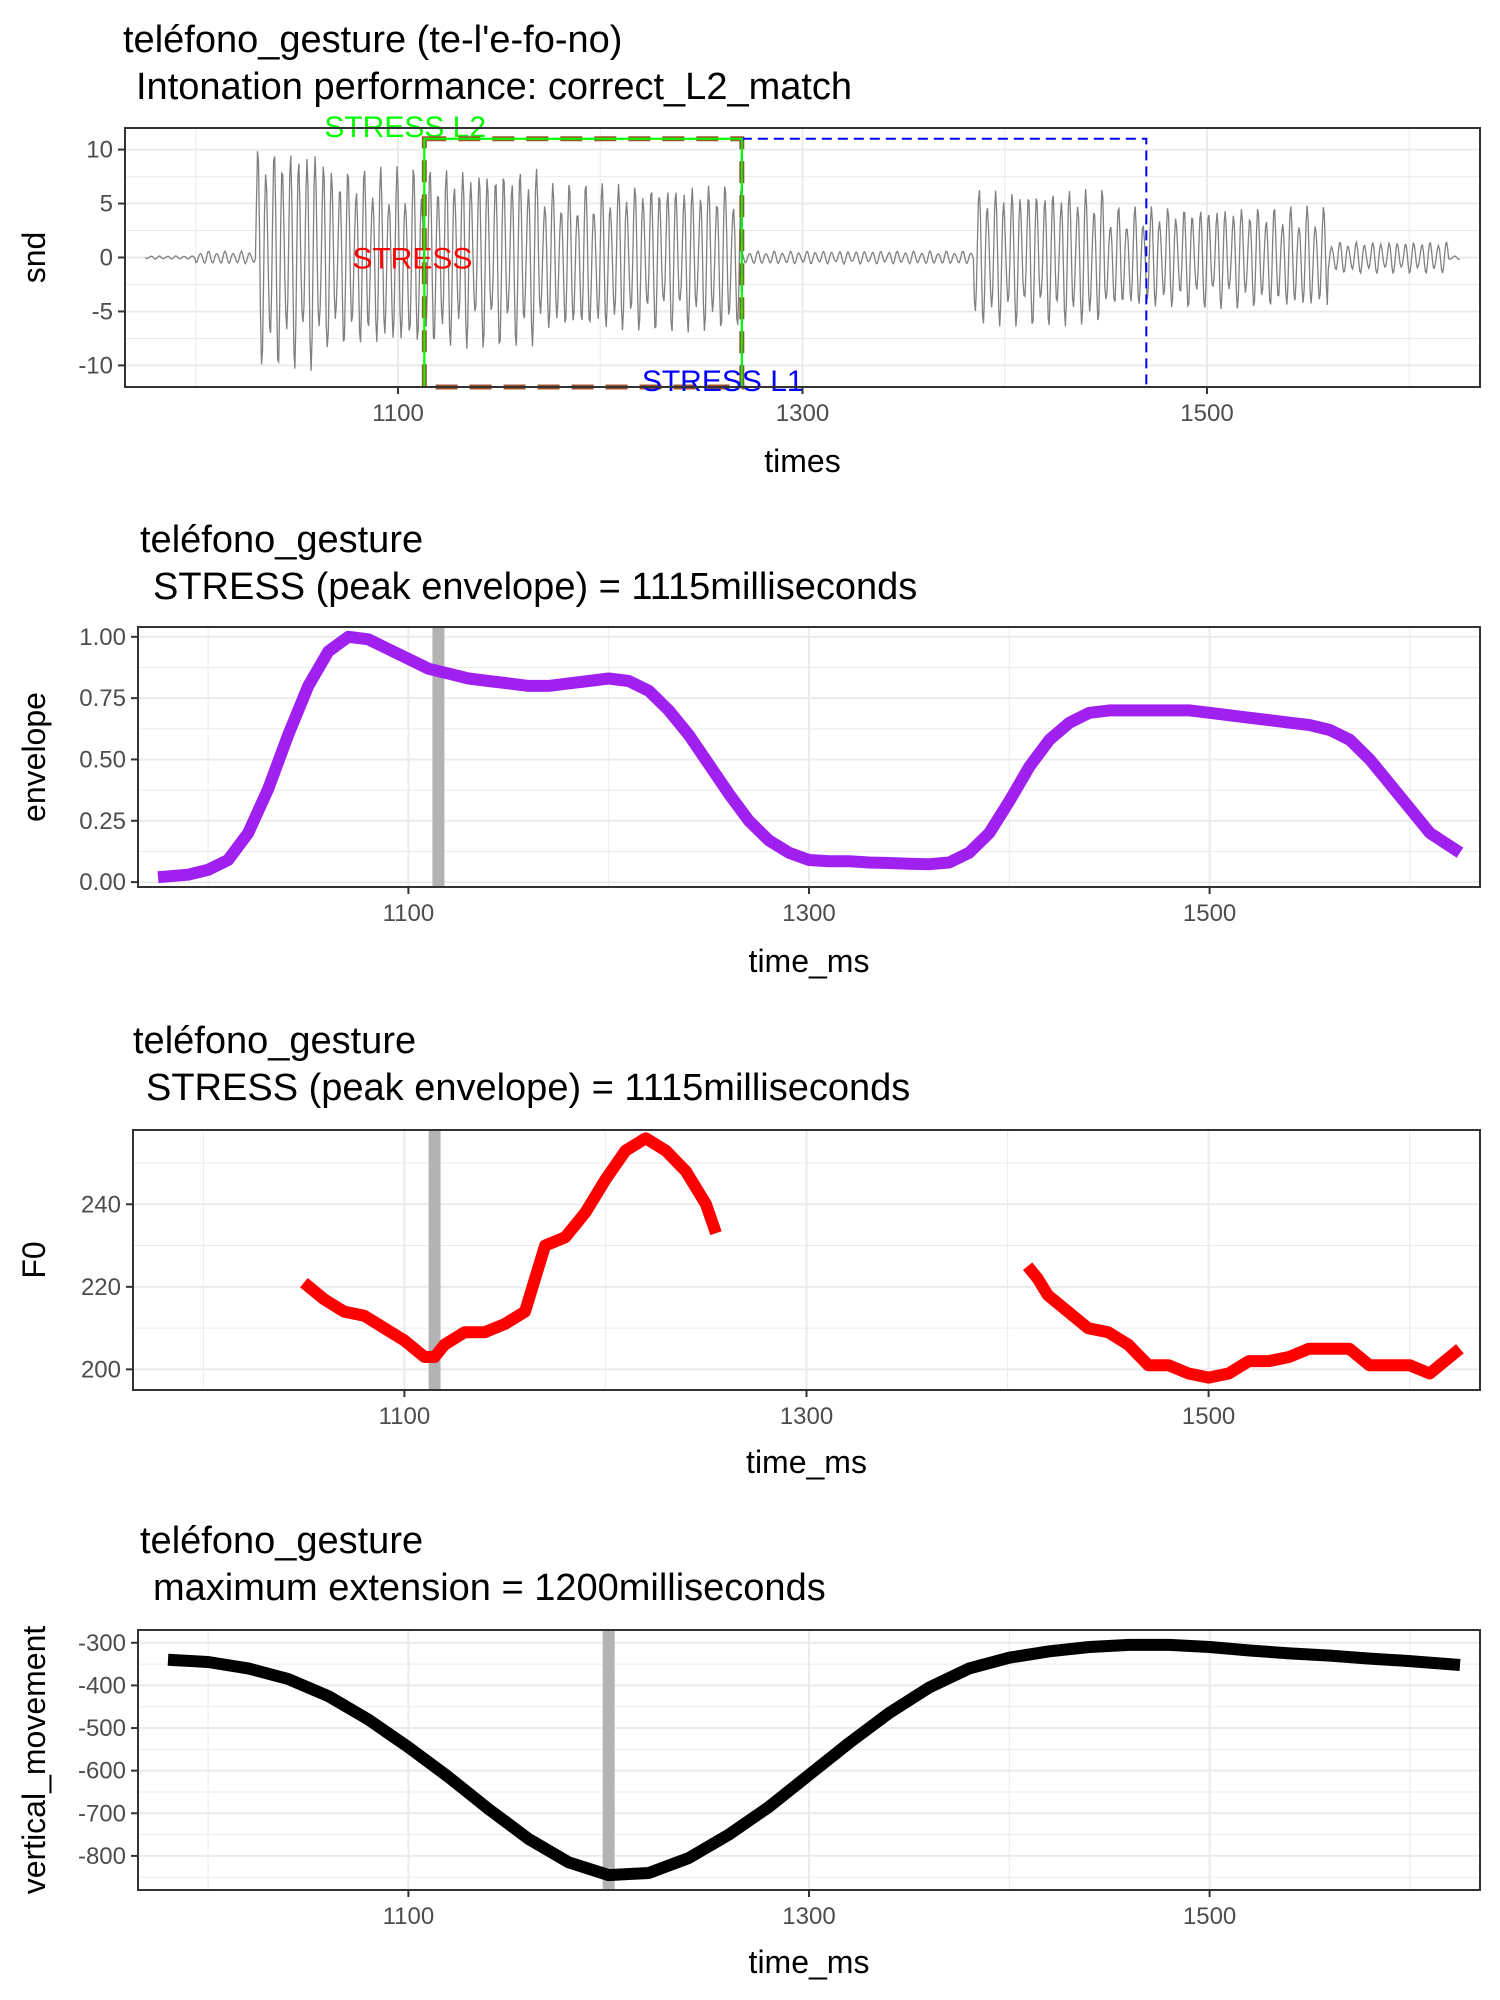  Describe the element at coordinates (101, 1287) in the screenshot. I see `y-tick-label: 220` at that location.